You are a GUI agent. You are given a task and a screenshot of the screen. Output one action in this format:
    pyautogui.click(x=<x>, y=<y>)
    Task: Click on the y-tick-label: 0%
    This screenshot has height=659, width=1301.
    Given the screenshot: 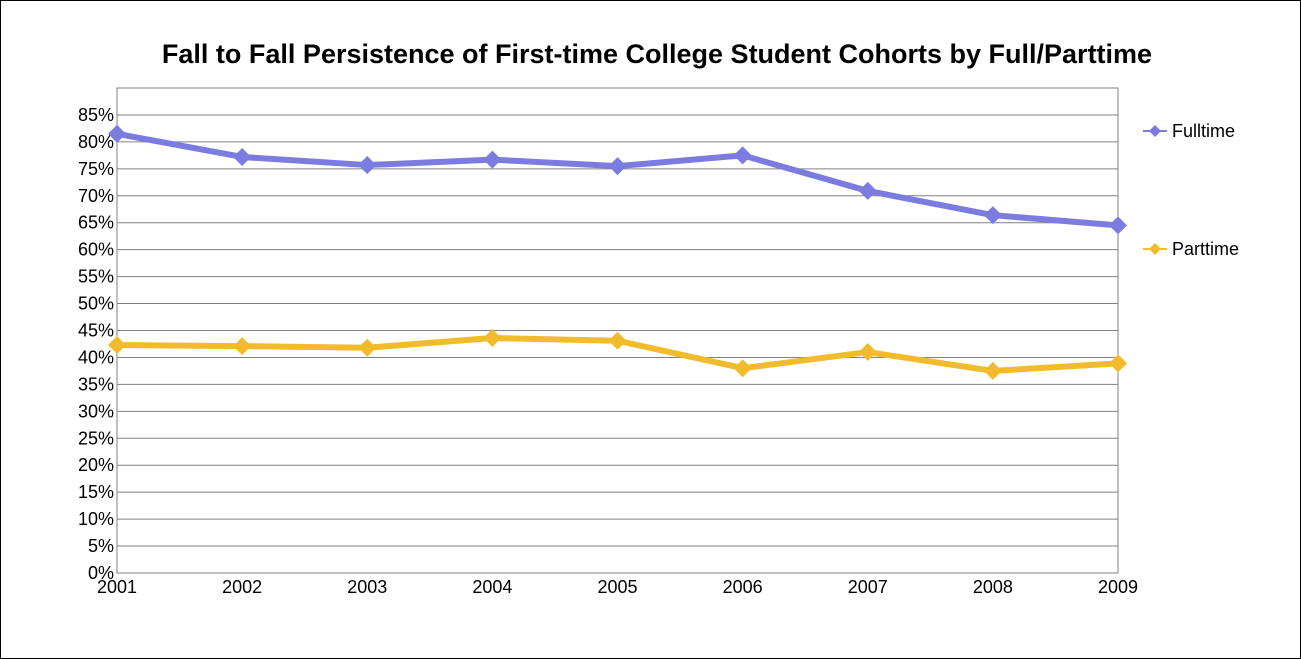 What is the action you would take?
    pyautogui.click(x=101, y=573)
    